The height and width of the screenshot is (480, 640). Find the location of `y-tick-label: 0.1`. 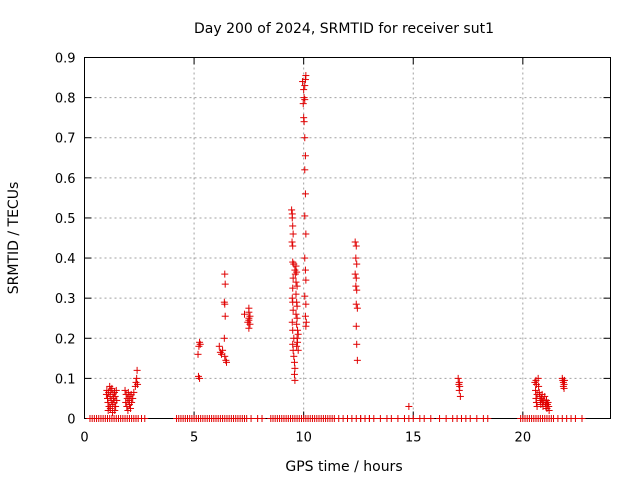

y-tick-label: 0.1 is located at coordinates (65, 379).